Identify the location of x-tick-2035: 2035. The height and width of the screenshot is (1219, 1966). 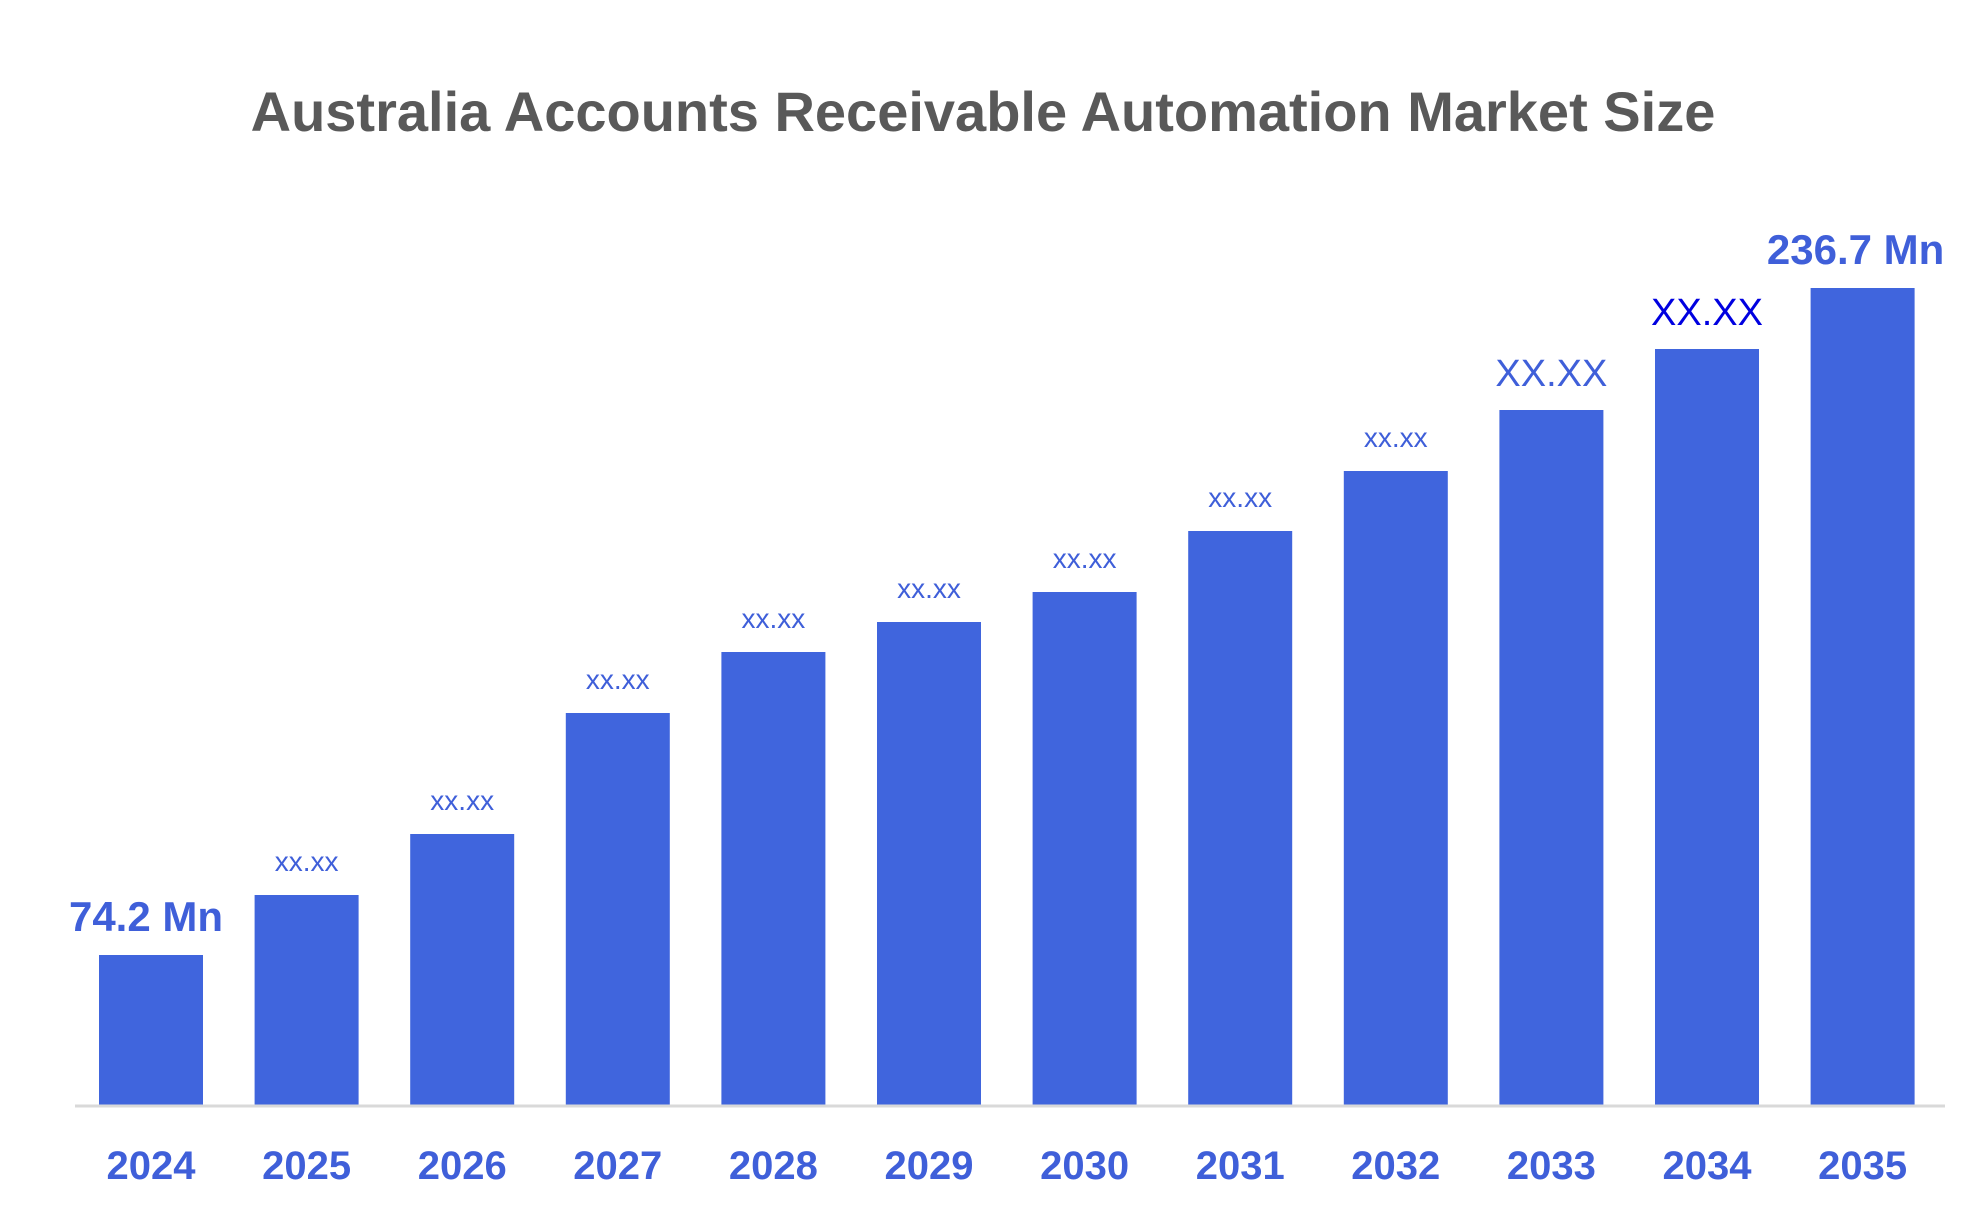
(1862, 1166).